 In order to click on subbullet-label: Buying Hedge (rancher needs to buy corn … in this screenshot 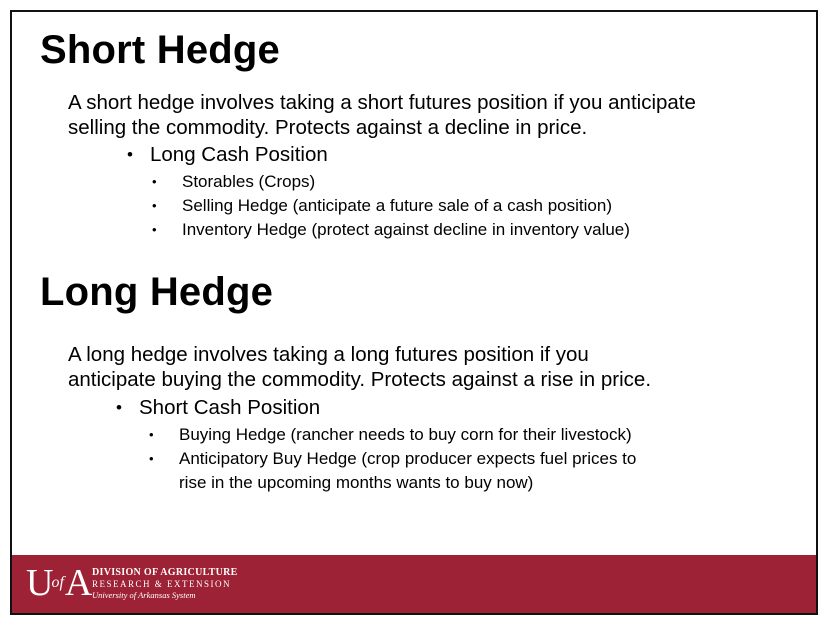, I will do `click(405, 434)`.